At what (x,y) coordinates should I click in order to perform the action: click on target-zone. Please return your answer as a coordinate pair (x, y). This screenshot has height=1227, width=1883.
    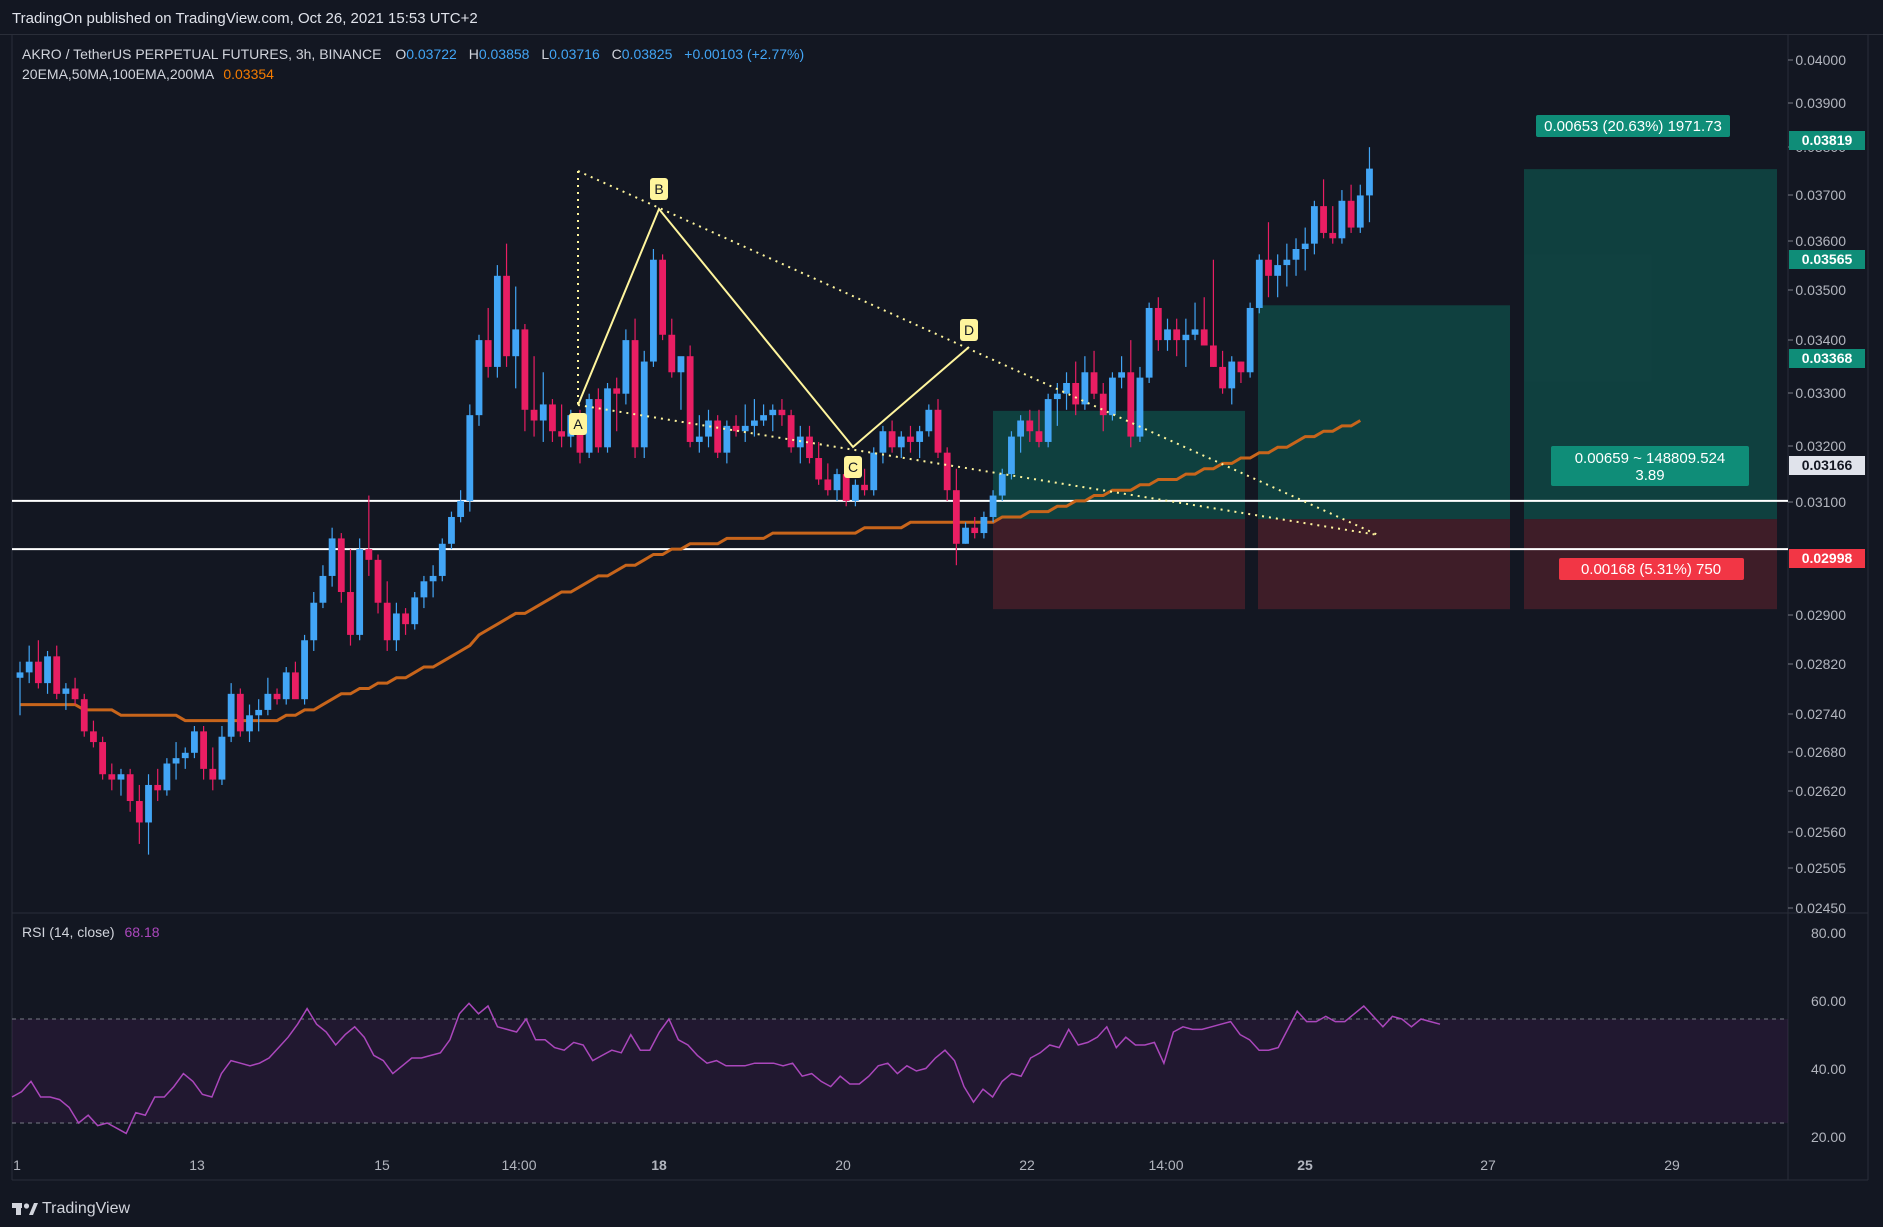
    Looking at the image, I should click on (1384, 412).